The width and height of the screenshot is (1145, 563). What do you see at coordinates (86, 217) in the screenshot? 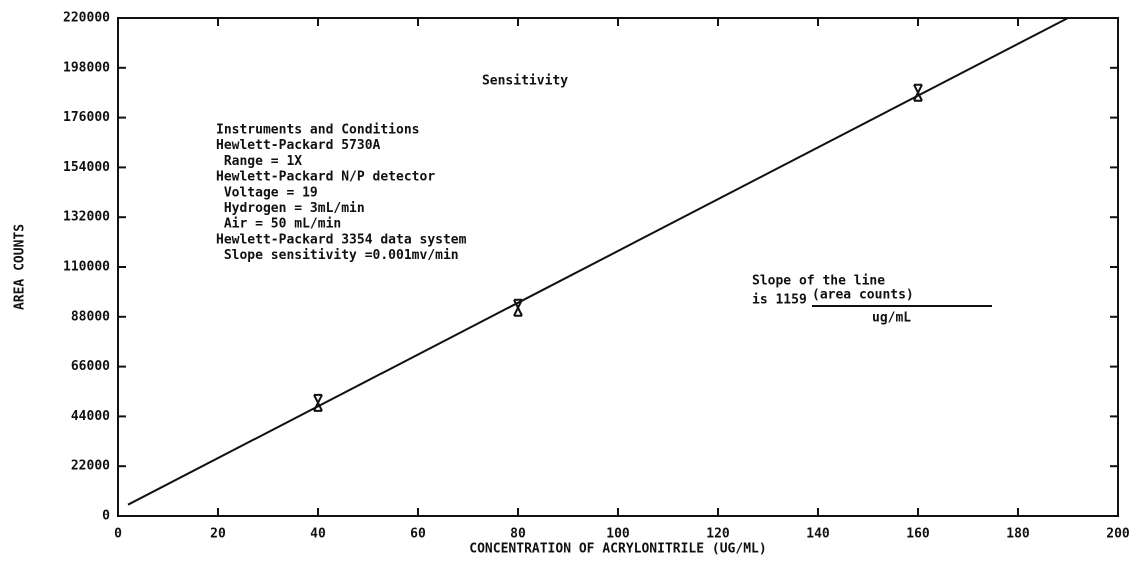
I see `y-tick-label: 132000` at bounding box center [86, 217].